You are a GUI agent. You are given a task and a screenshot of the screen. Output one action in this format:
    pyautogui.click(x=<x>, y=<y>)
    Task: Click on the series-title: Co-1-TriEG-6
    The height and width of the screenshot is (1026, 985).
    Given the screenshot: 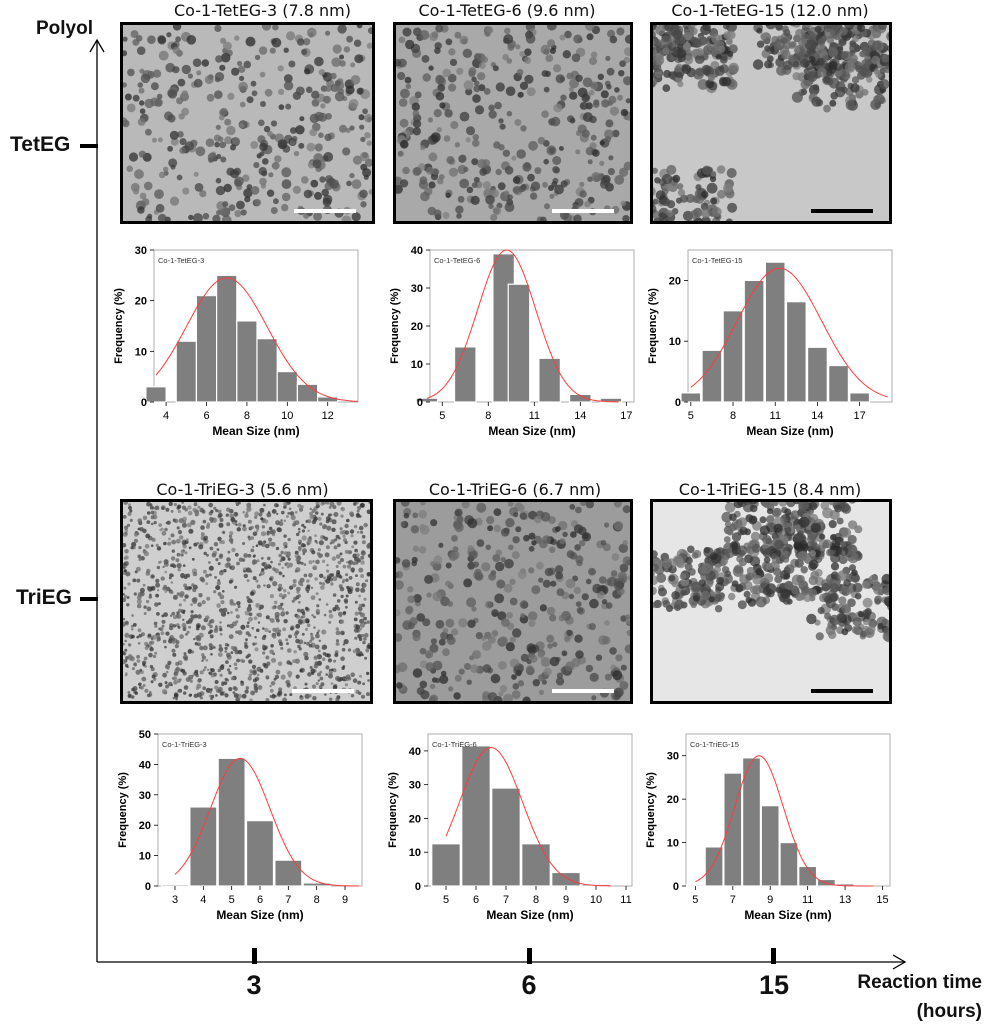 What is the action you would take?
    pyautogui.click(x=454, y=744)
    